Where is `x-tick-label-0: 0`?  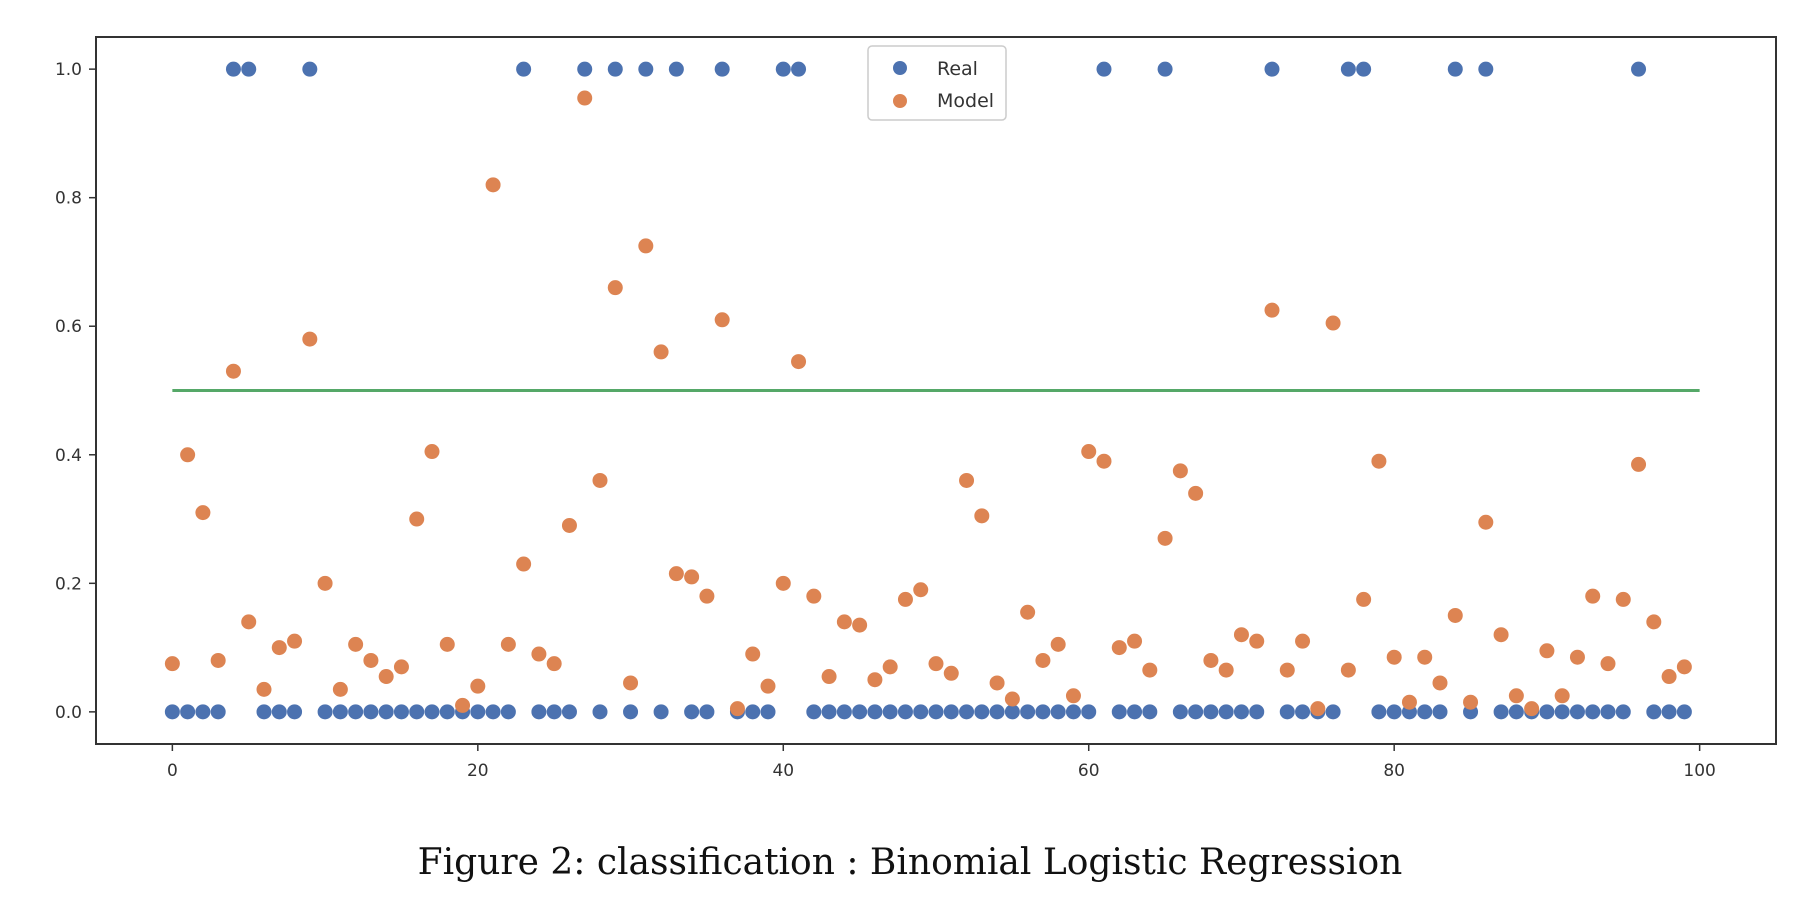 x-tick-label-0: 0 is located at coordinates (172, 771).